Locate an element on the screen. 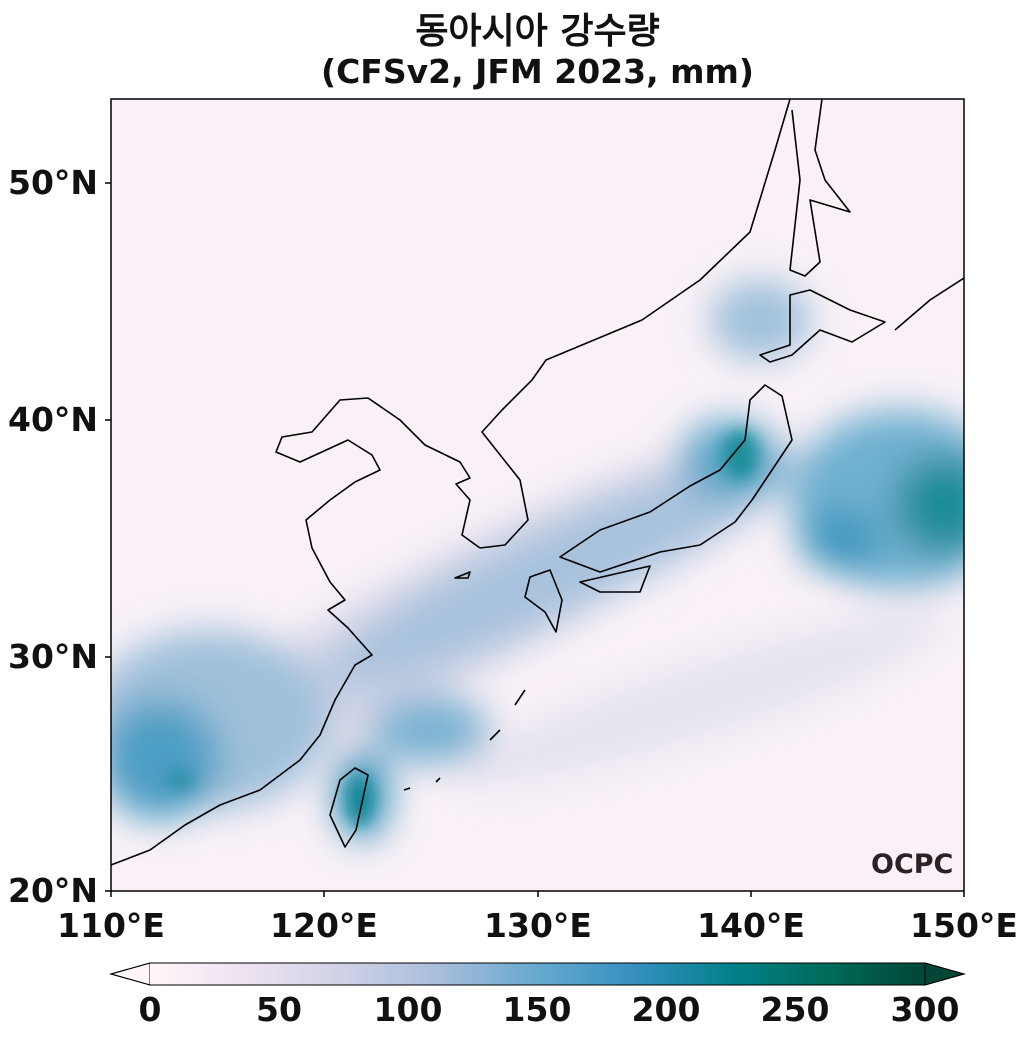 The height and width of the screenshot is (1044, 1025). colorbar-gradient is located at coordinates (537, 974).